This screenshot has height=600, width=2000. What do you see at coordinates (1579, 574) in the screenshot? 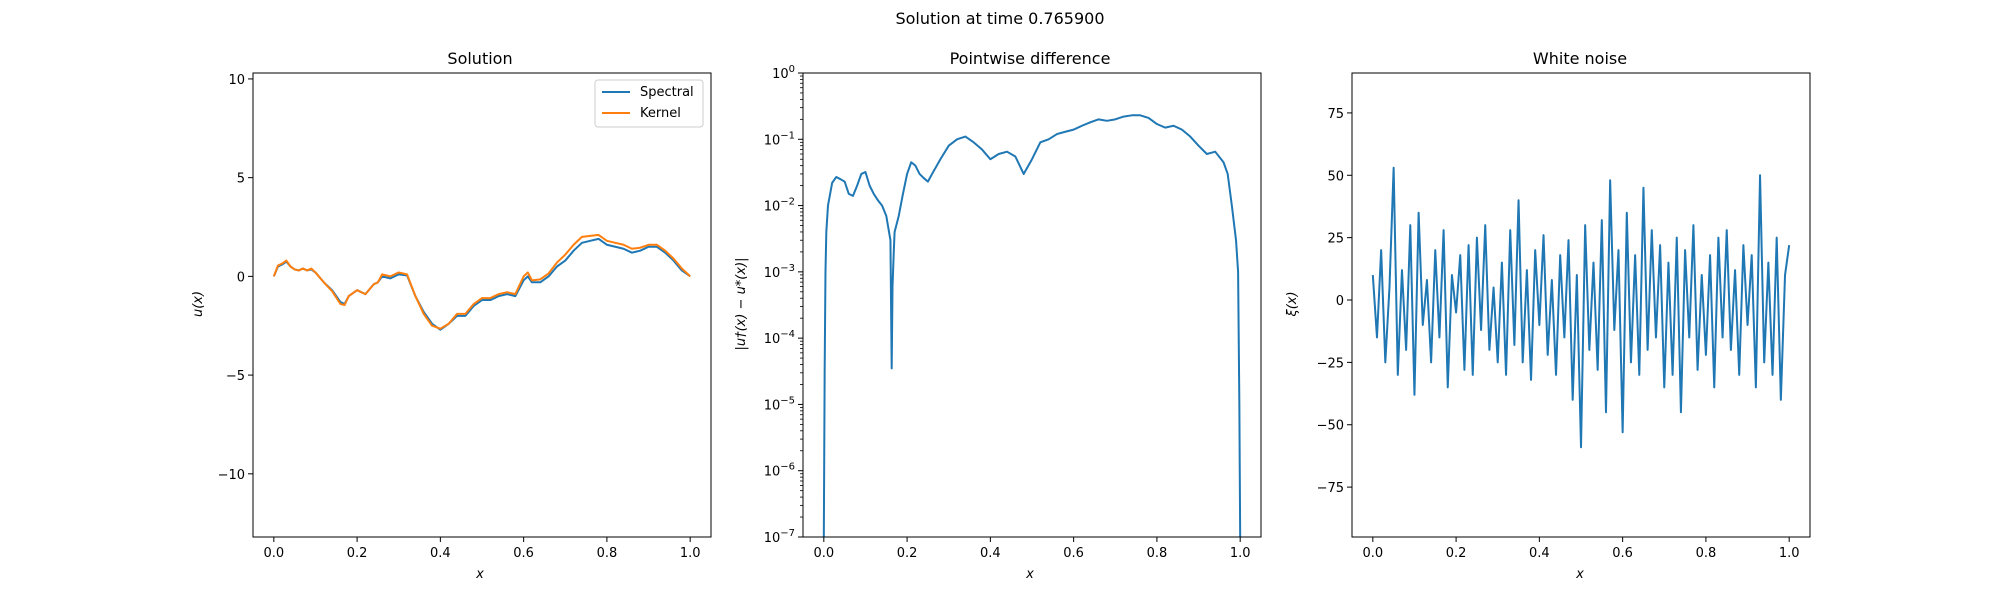
I see `panel-noise-xlabel: x` at bounding box center [1579, 574].